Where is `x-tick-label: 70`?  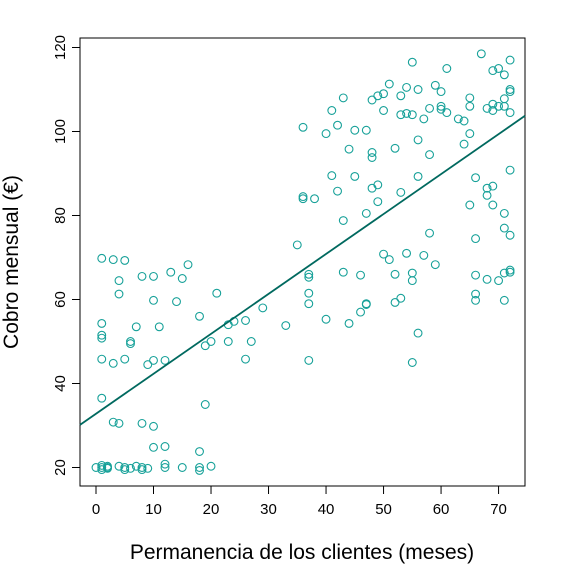 x-tick-label: 70 is located at coordinates (498, 509).